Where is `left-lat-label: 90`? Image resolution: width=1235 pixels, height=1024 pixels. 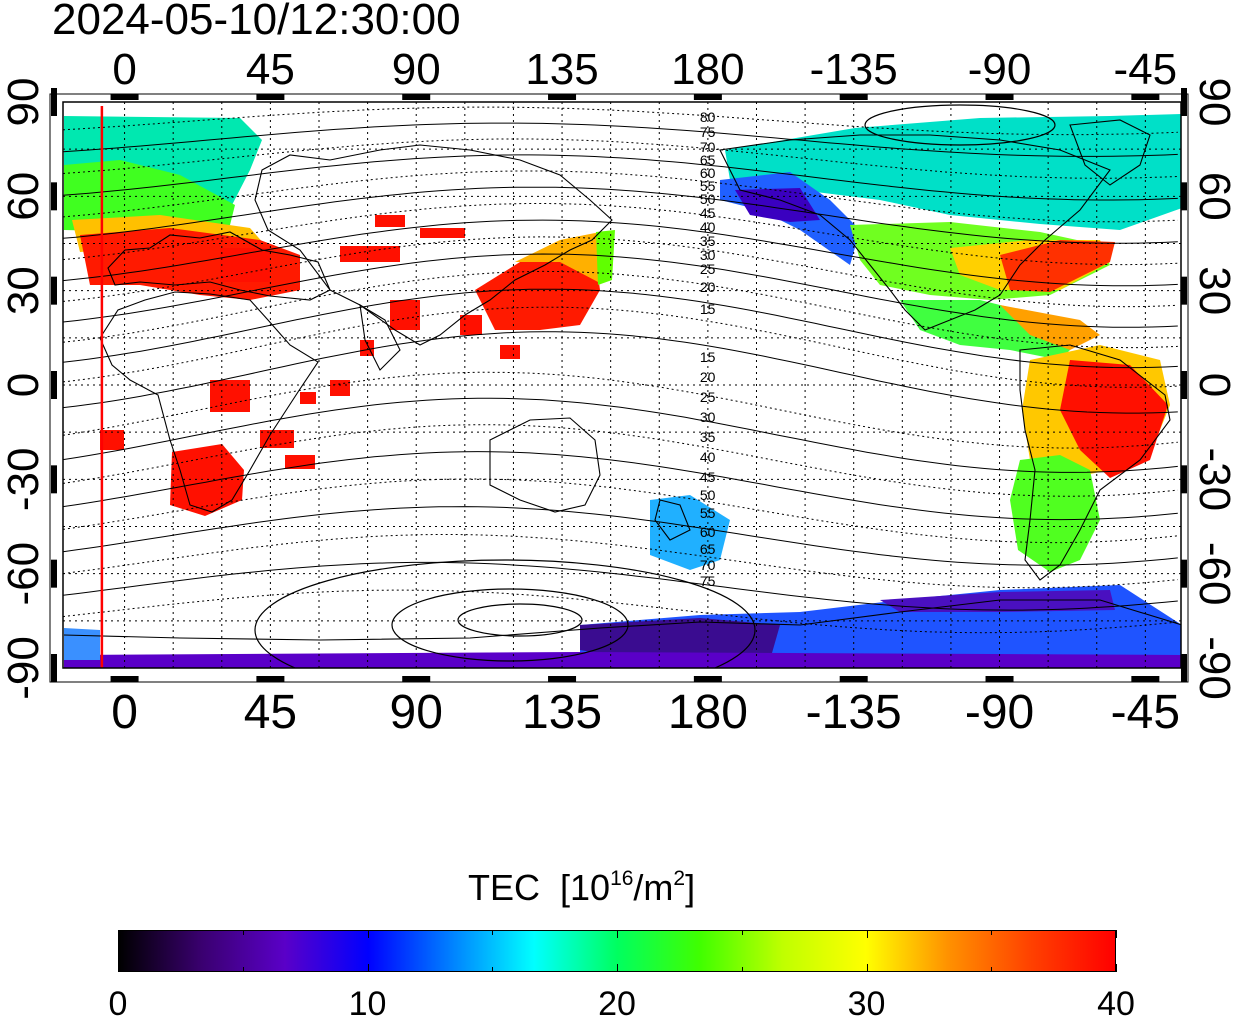 left-lat-label: 90 is located at coordinates (24, 102).